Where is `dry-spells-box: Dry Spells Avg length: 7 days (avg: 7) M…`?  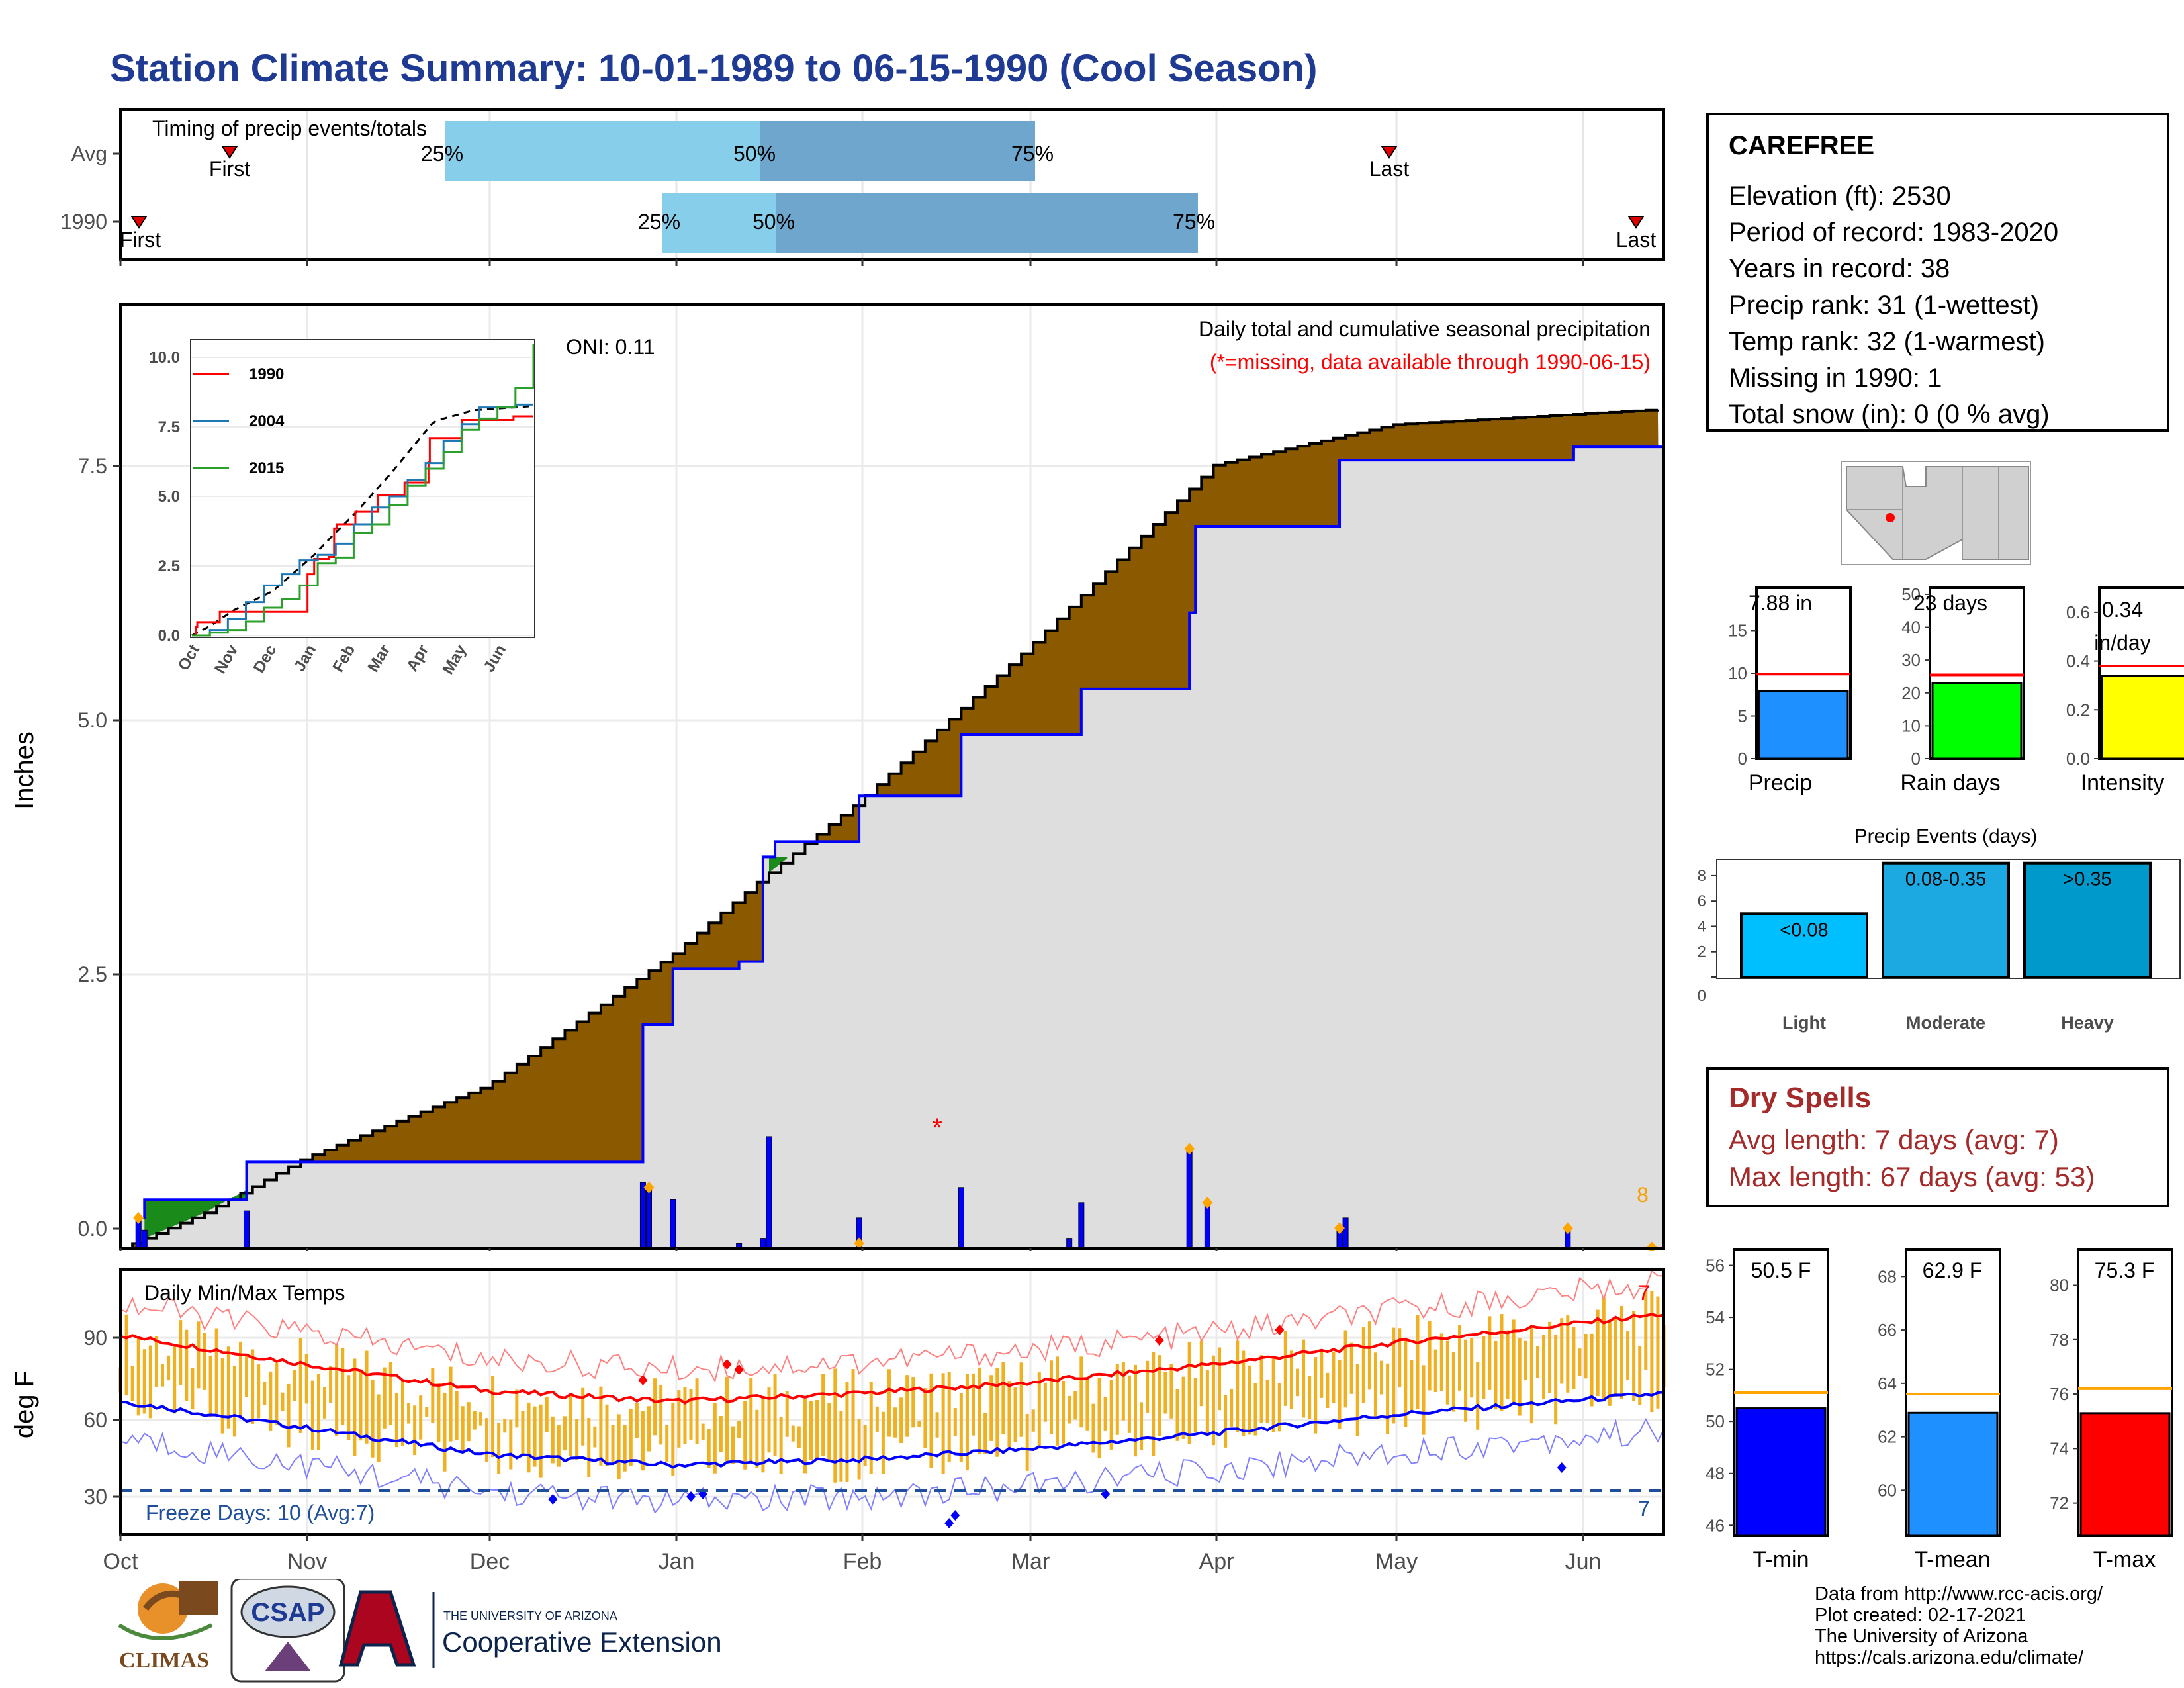
dry-spells-box: Dry Spells Avg length: 7 days (avg: 7) M… is located at coordinates (1937, 1137).